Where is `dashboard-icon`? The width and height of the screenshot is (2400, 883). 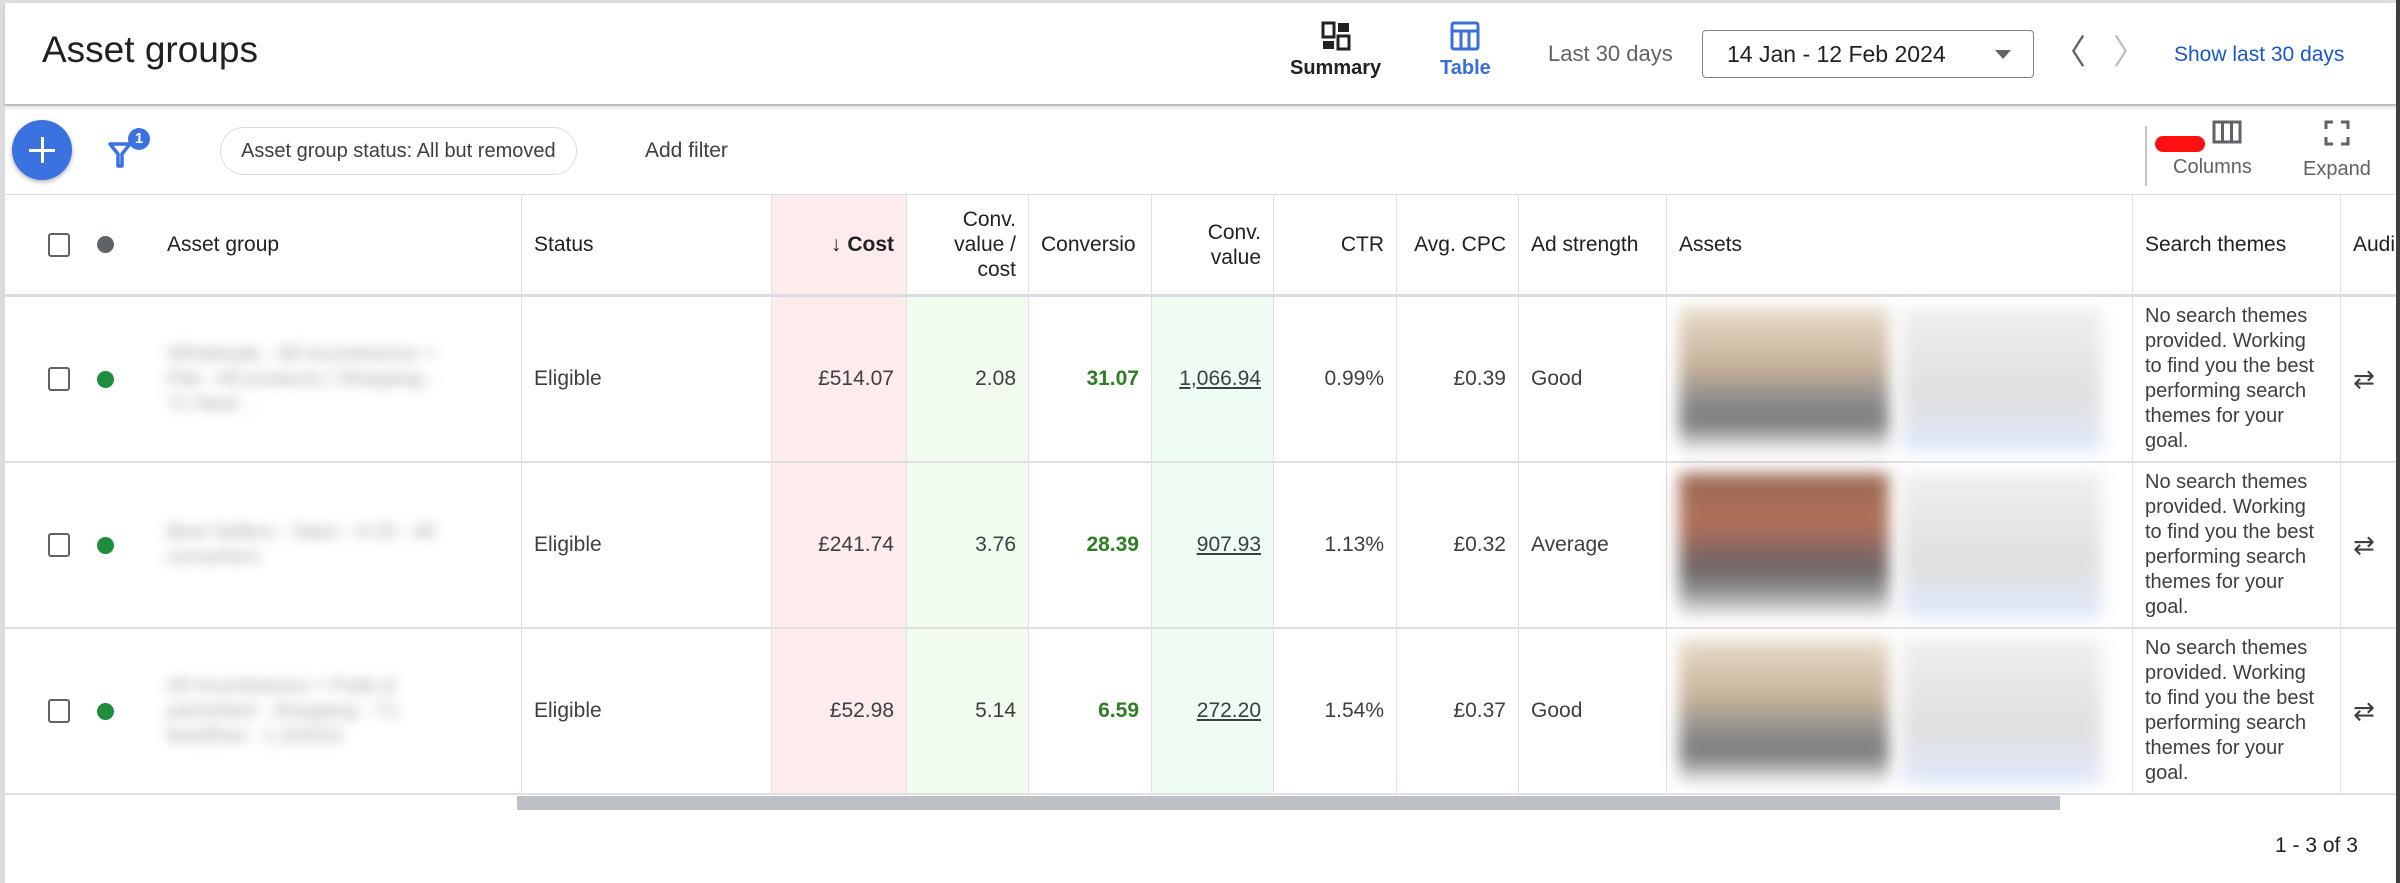
dashboard-icon is located at coordinates (1336, 36).